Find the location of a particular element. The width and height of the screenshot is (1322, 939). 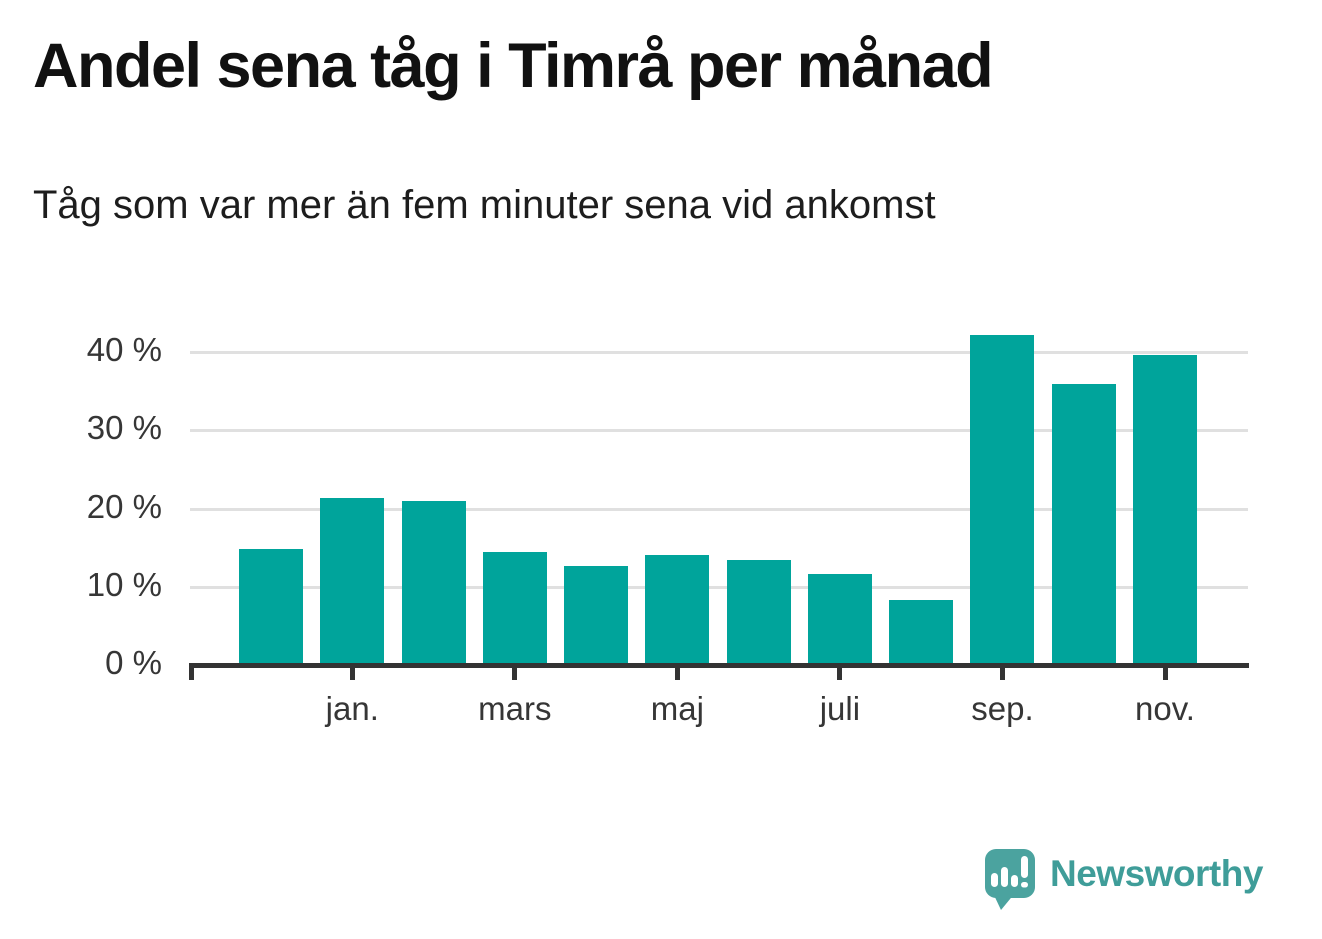

x-axis-tick-label: juli is located at coordinates (840, 708).